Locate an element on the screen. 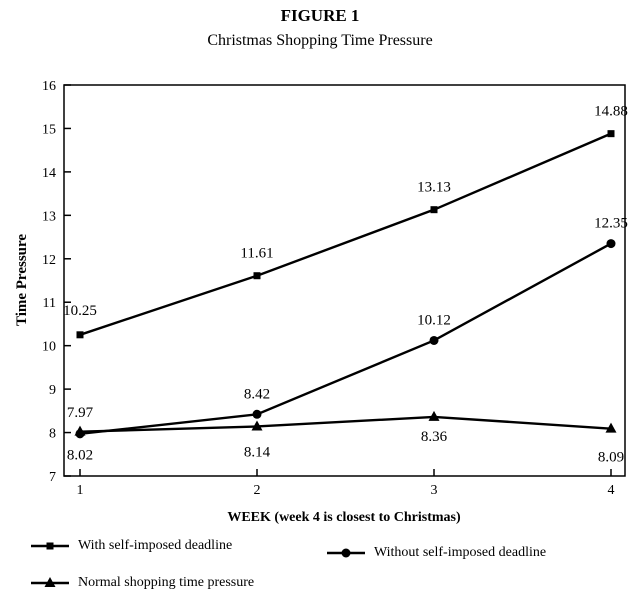 Image resolution: width=640 pixels, height=602 pixels. legend-item: Without self-imposed deadline is located at coordinates (436, 553).